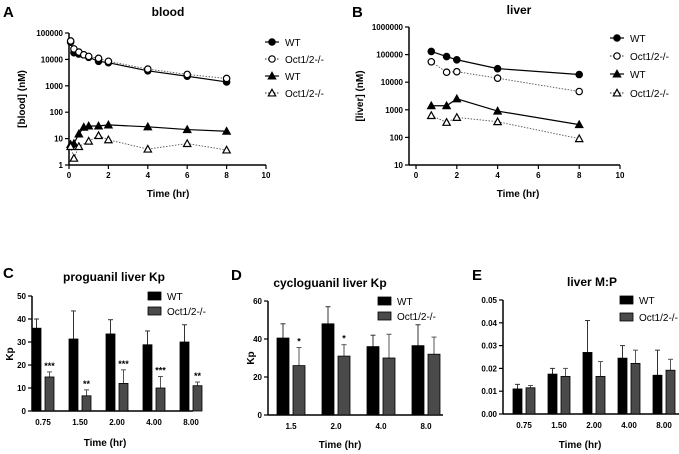 This screenshot has height=454, width=679. What do you see at coordinates (266, 175) in the screenshot?
I see `x-tick-label: 10` at bounding box center [266, 175].